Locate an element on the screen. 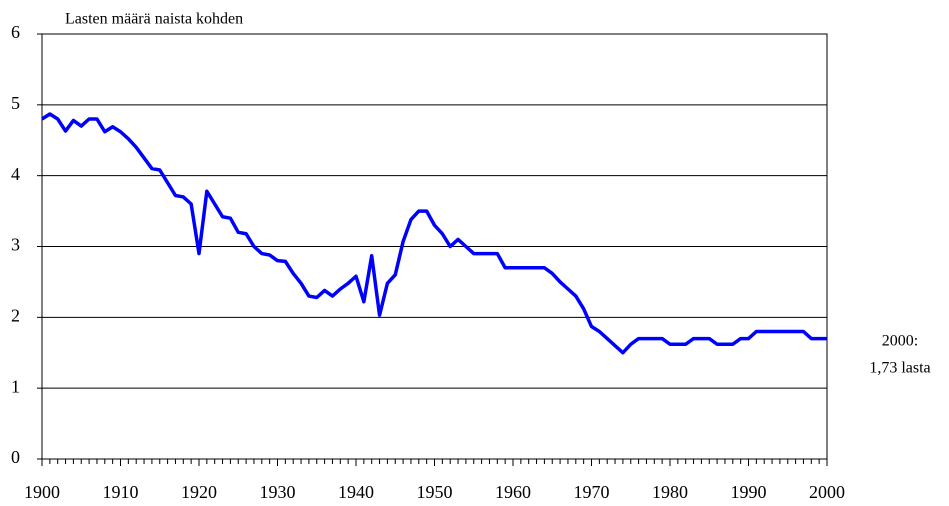 Image resolution: width=949 pixels, height=506 pixels. x-tick-label: 1990 is located at coordinates (749, 492).